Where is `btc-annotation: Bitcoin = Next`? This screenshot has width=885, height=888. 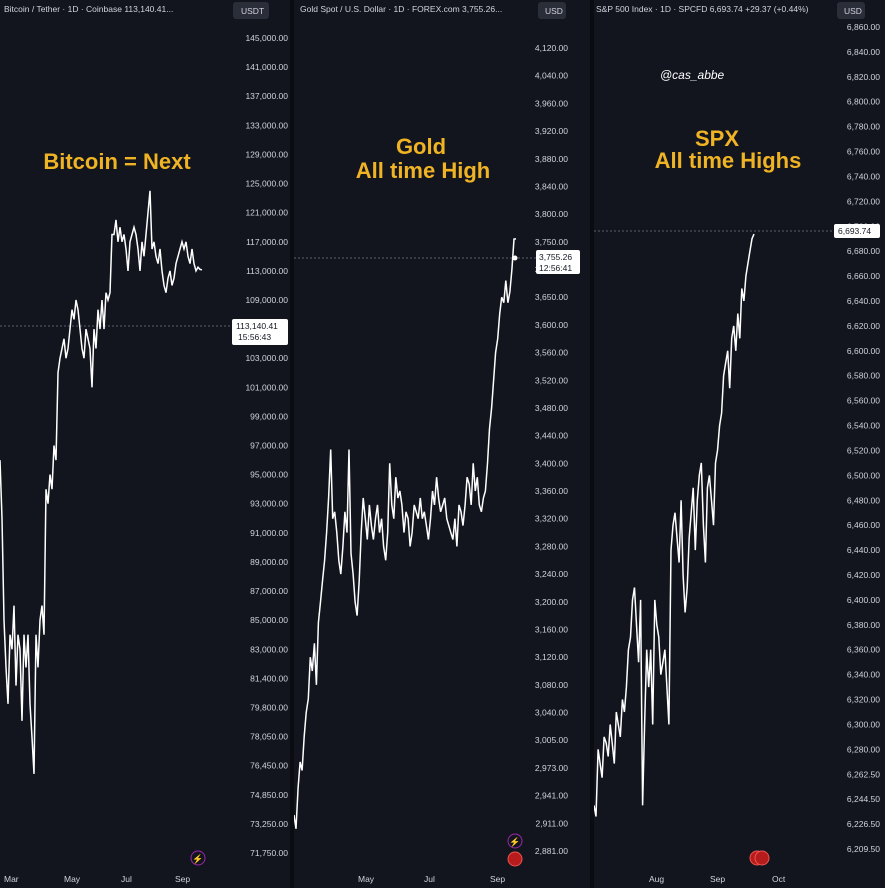 btc-annotation: Bitcoin = Next is located at coordinates (117, 161).